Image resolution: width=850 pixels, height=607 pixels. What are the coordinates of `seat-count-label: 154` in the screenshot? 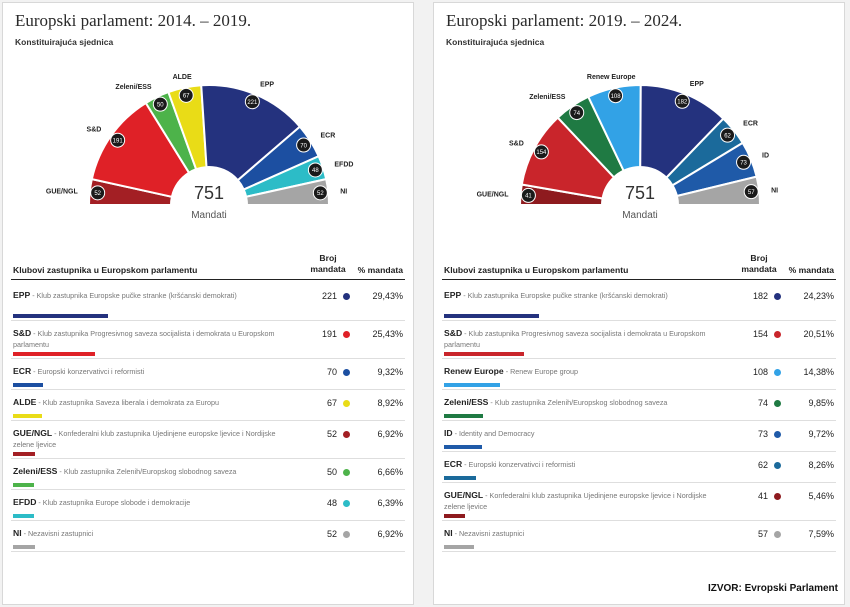 It's located at (541, 153).